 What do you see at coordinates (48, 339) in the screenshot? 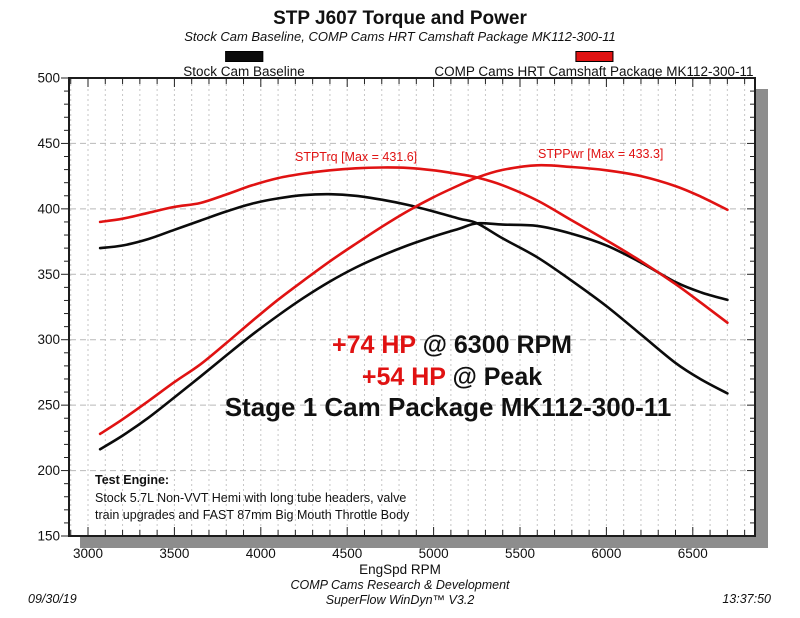
I see `y-tick-label: 300` at bounding box center [48, 339].